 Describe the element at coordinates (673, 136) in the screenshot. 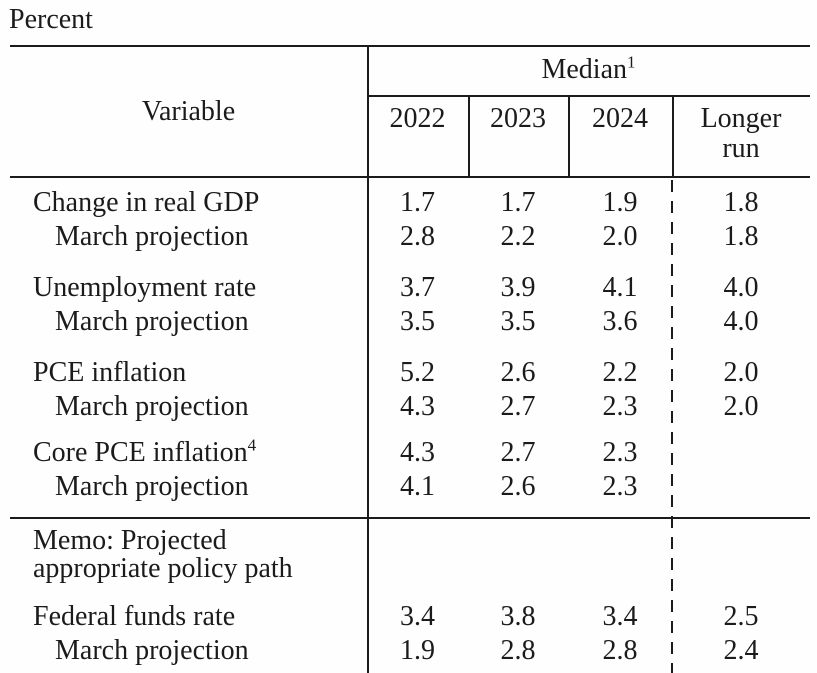

I see `header-divider-2024-longer-run` at that location.